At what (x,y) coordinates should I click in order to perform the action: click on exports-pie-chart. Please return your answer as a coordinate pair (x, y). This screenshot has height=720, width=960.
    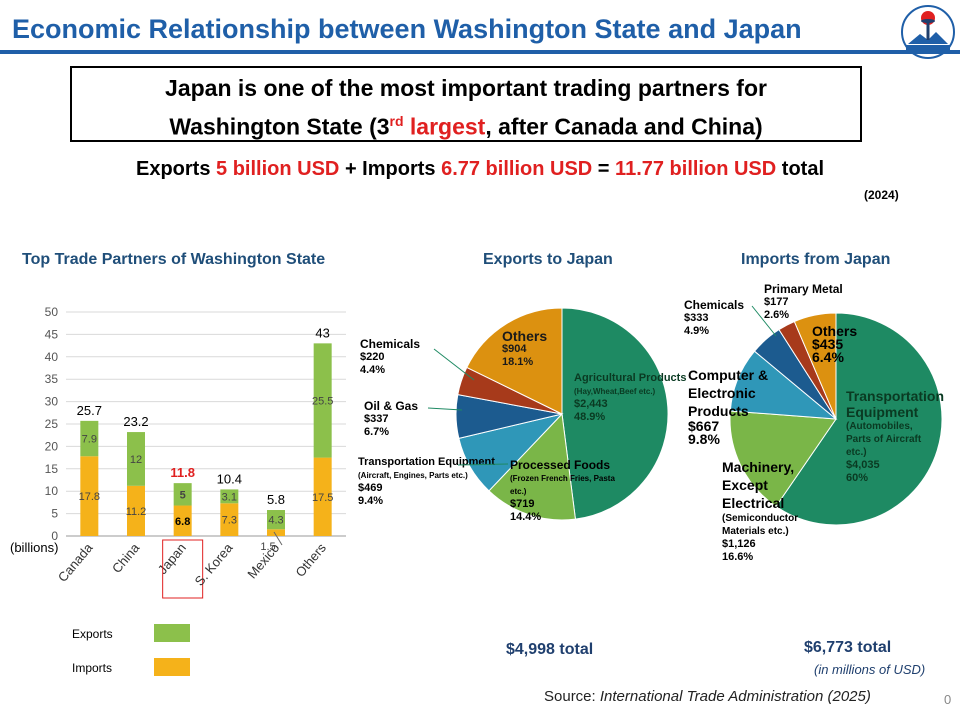
    Looking at the image, I should click on (562, 414).